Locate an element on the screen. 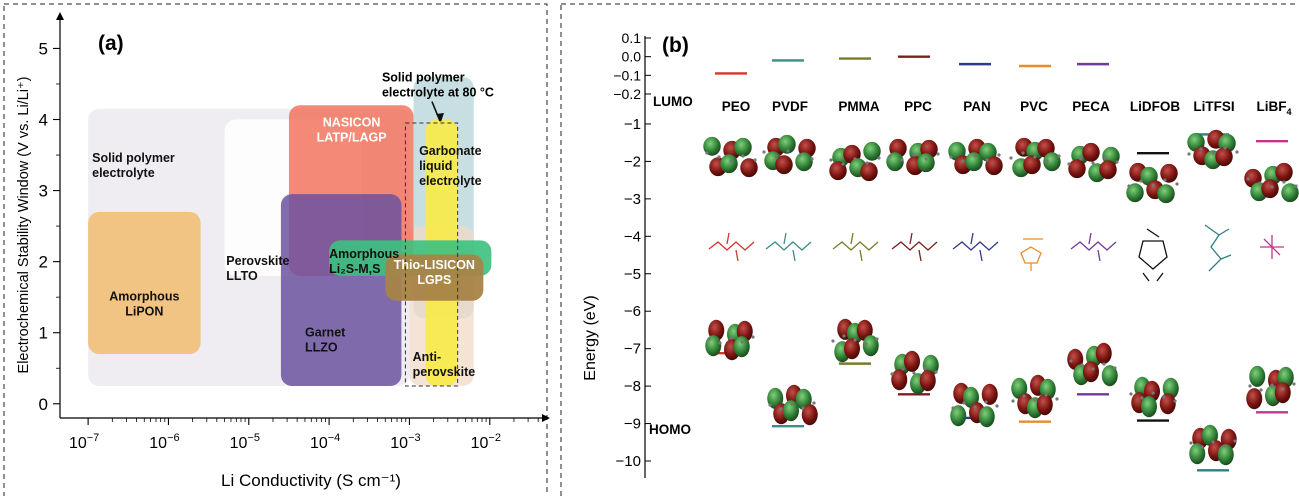 This screenshot has height=496, width=1299. x-tick-label-exponent: −7 is located at coordinates (93, 438).